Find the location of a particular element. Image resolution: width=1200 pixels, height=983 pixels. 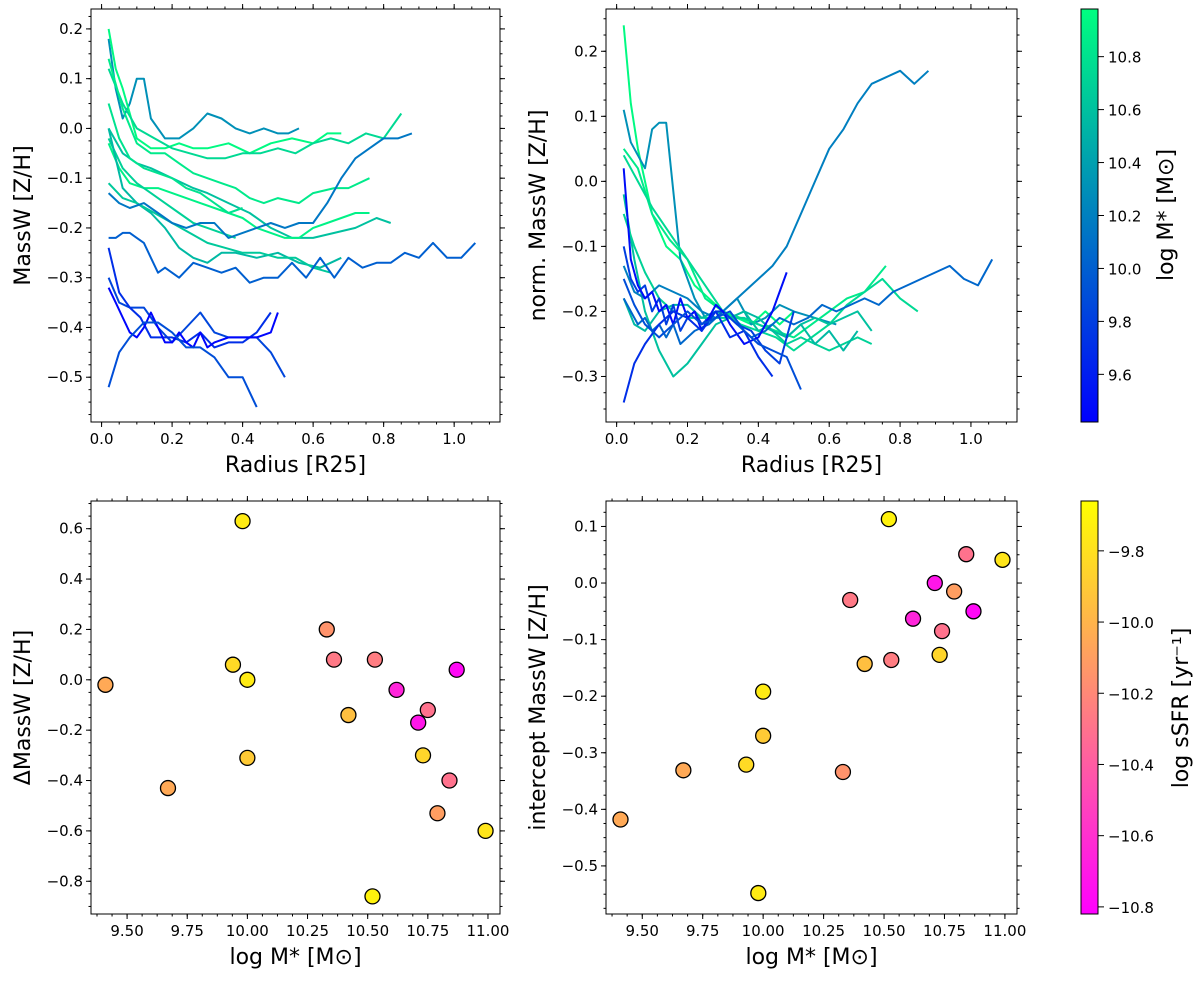

colorbar-tick-label: 10.6 is located at coordinates (1124, 111).